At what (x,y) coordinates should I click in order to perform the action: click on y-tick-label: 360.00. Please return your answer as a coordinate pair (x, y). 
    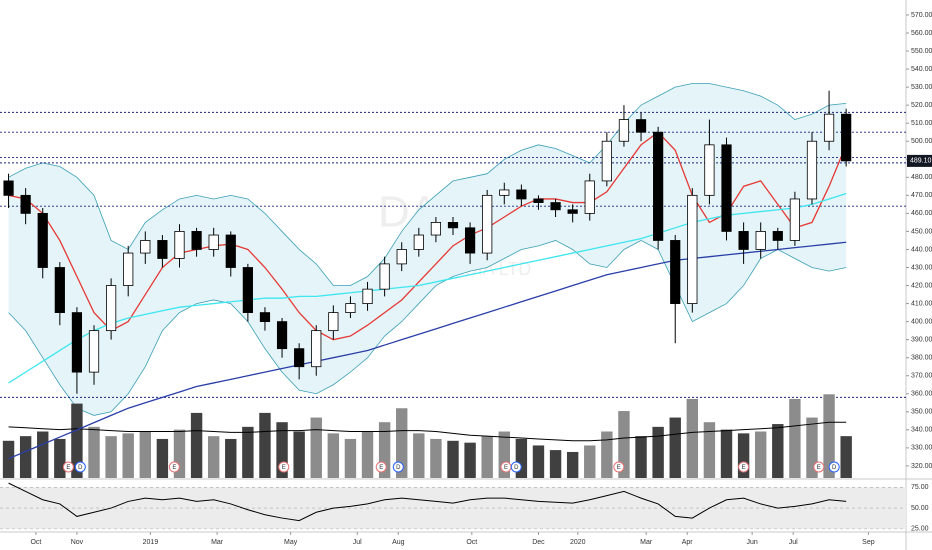
    Looking at the image, I should click on (921, 394).